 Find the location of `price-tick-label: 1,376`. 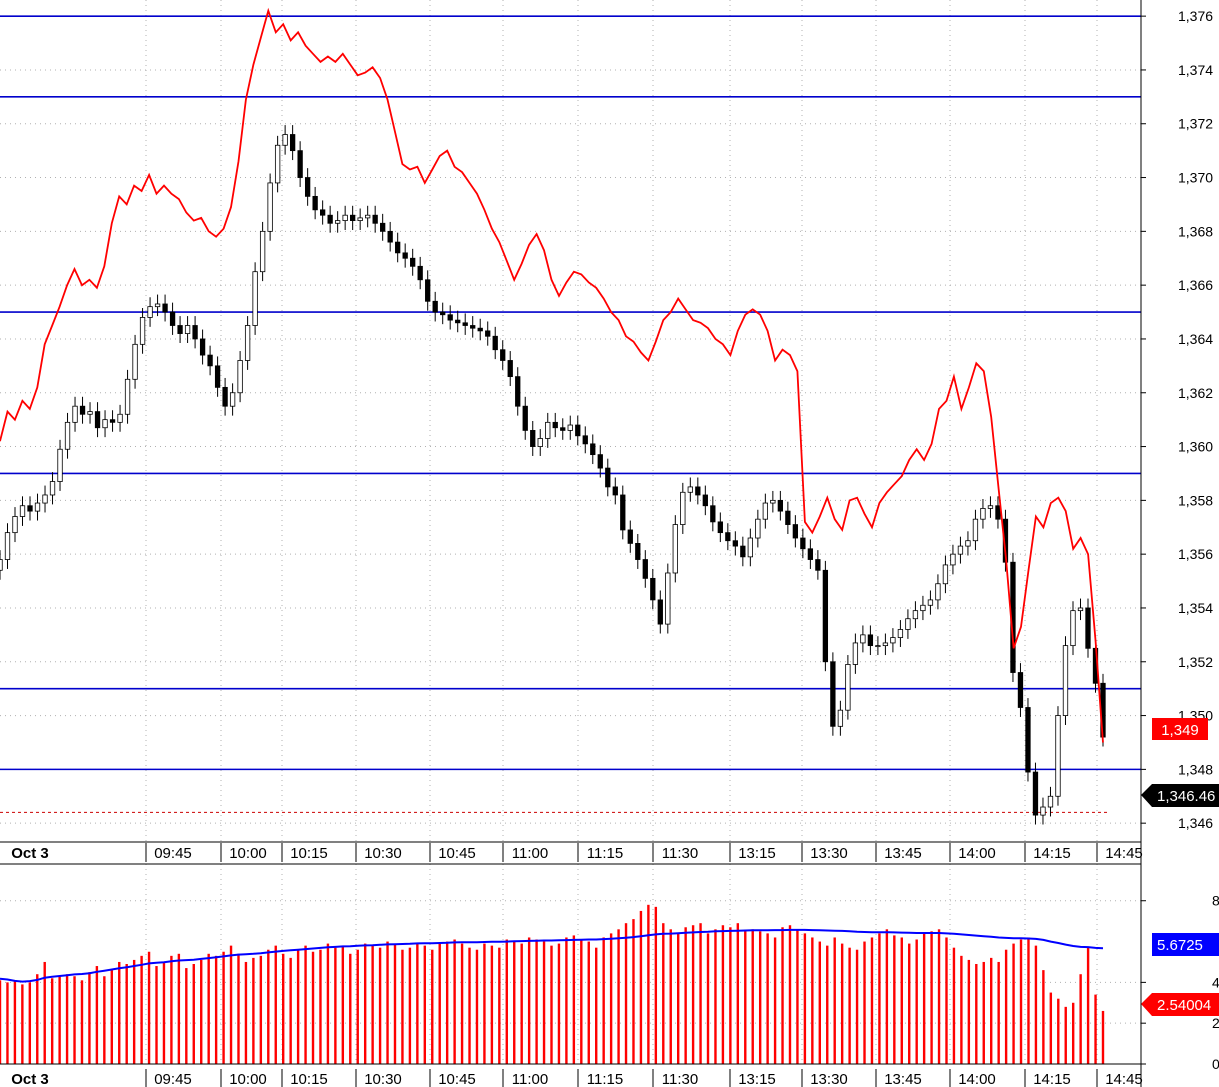

price-tick-label: 1,376 is located at coordinates (1195, 16).